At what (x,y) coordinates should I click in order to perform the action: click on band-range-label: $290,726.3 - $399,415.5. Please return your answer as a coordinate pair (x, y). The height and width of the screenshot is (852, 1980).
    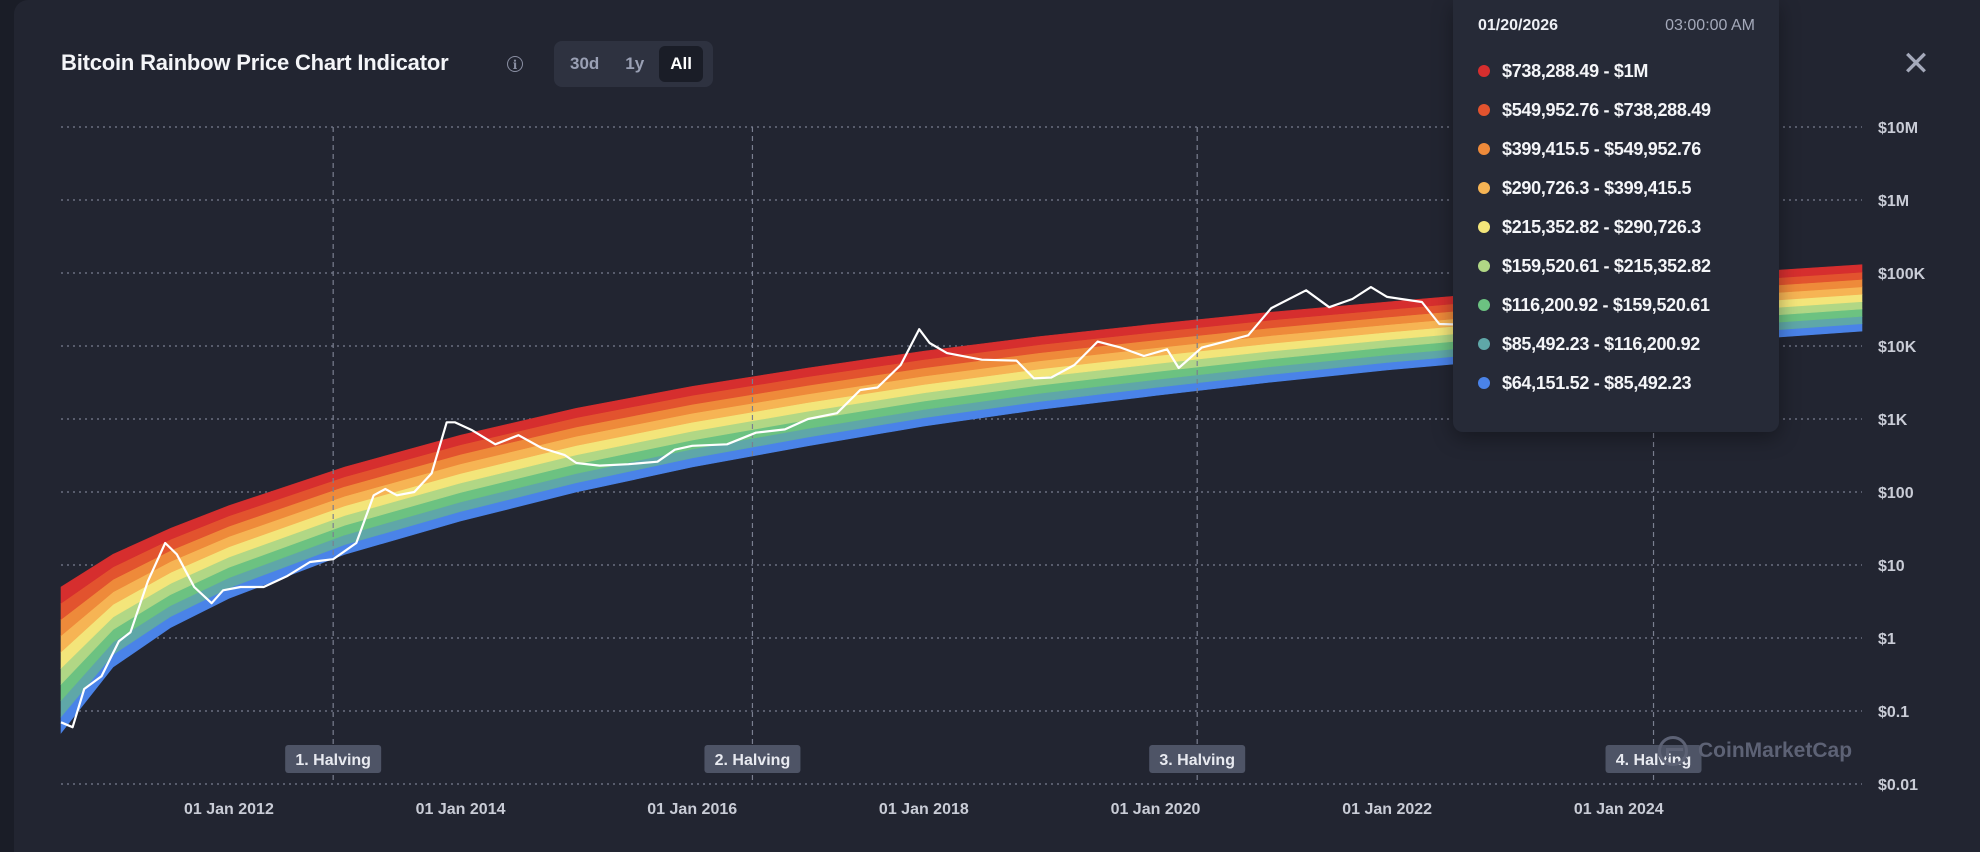
    Looking at the image, I should click on (1597, 187).